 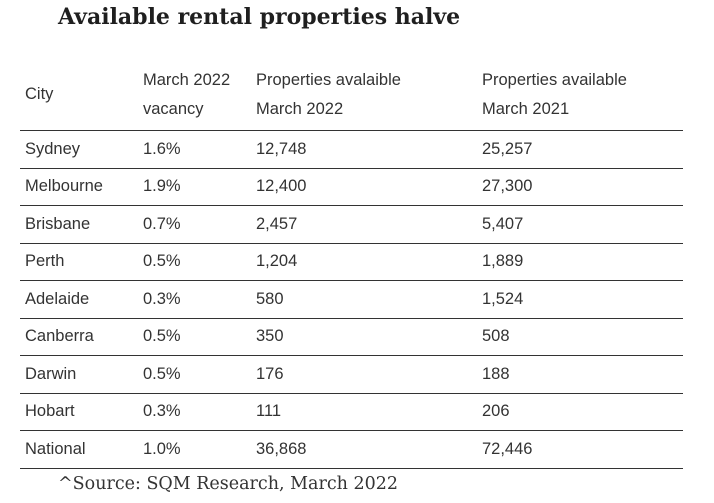 I want to click on table-row: Hobart 0.3% 111 206, so click(x=351, y=412).